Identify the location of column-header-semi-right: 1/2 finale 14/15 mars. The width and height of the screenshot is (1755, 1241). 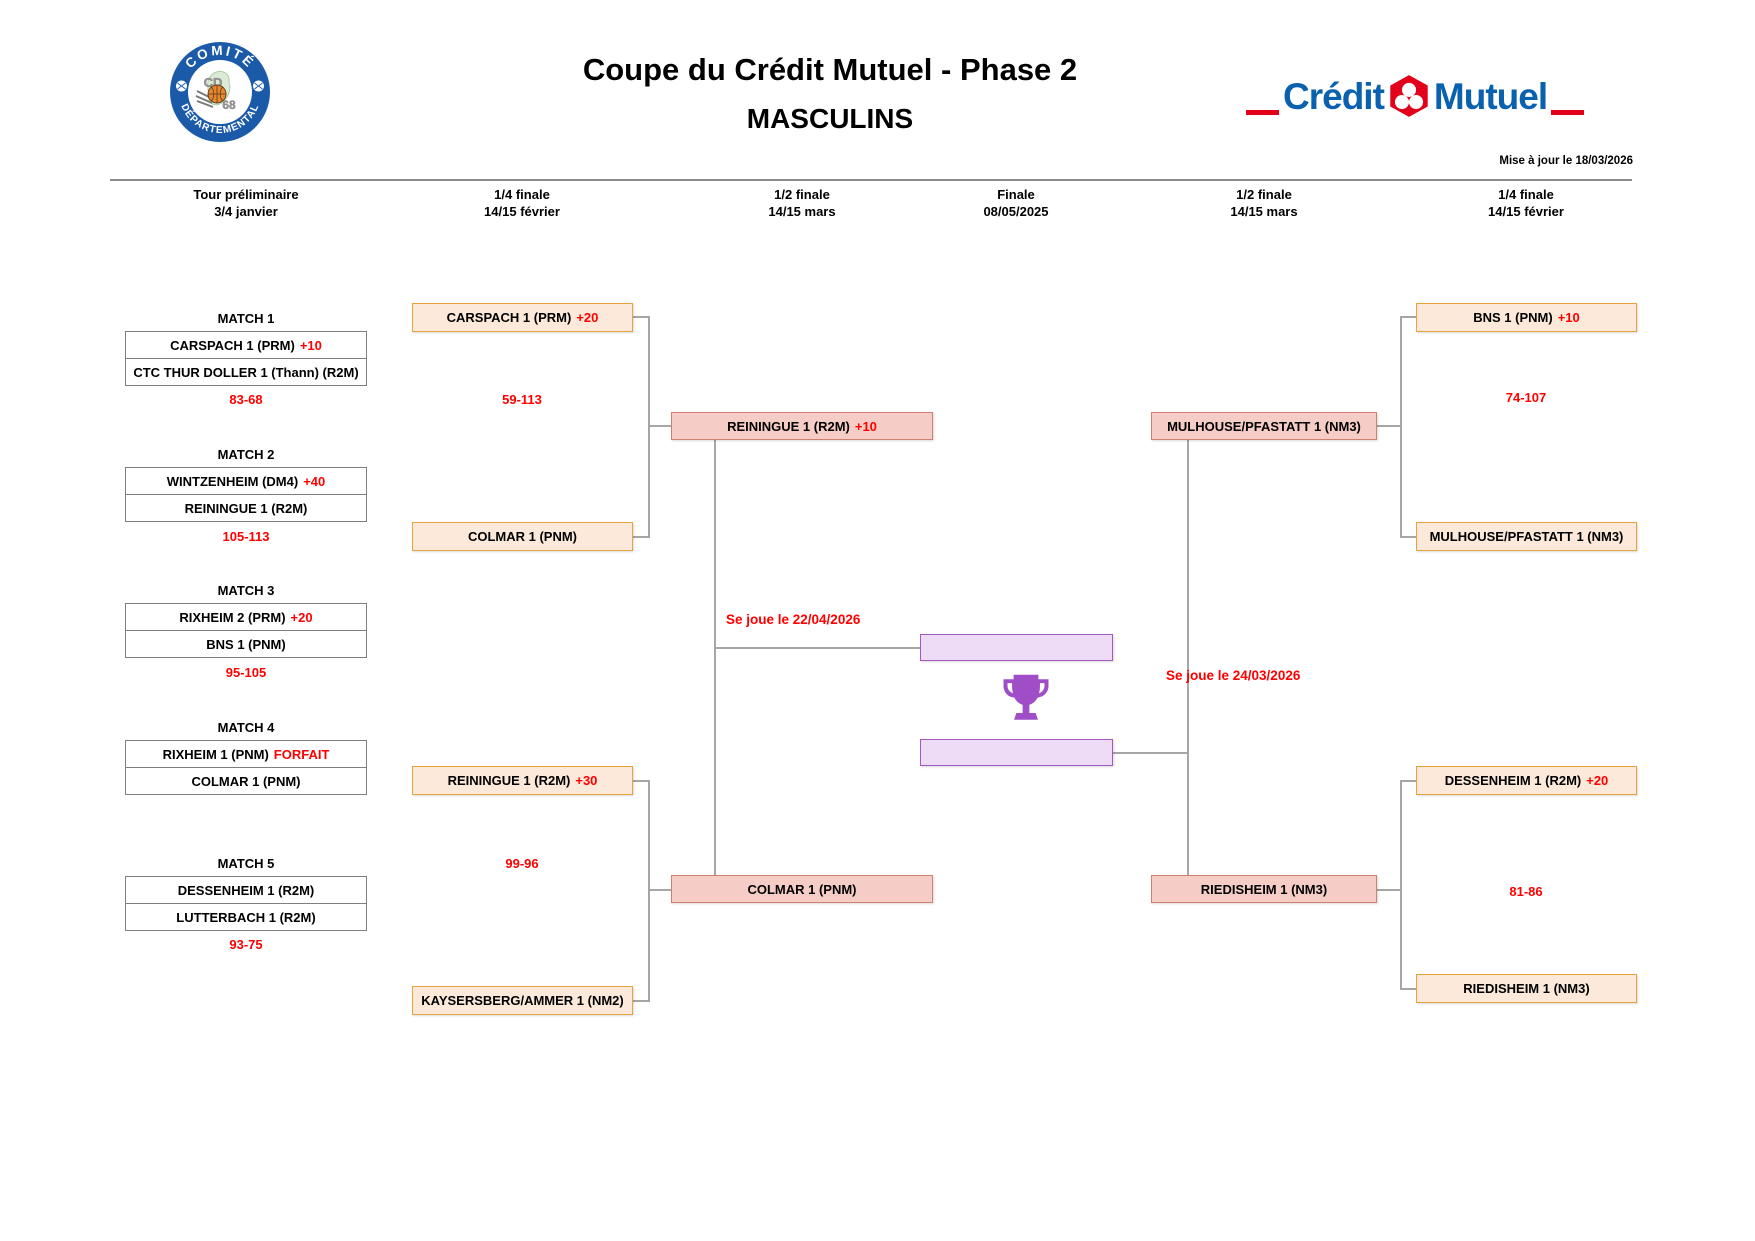
(1264, 203).